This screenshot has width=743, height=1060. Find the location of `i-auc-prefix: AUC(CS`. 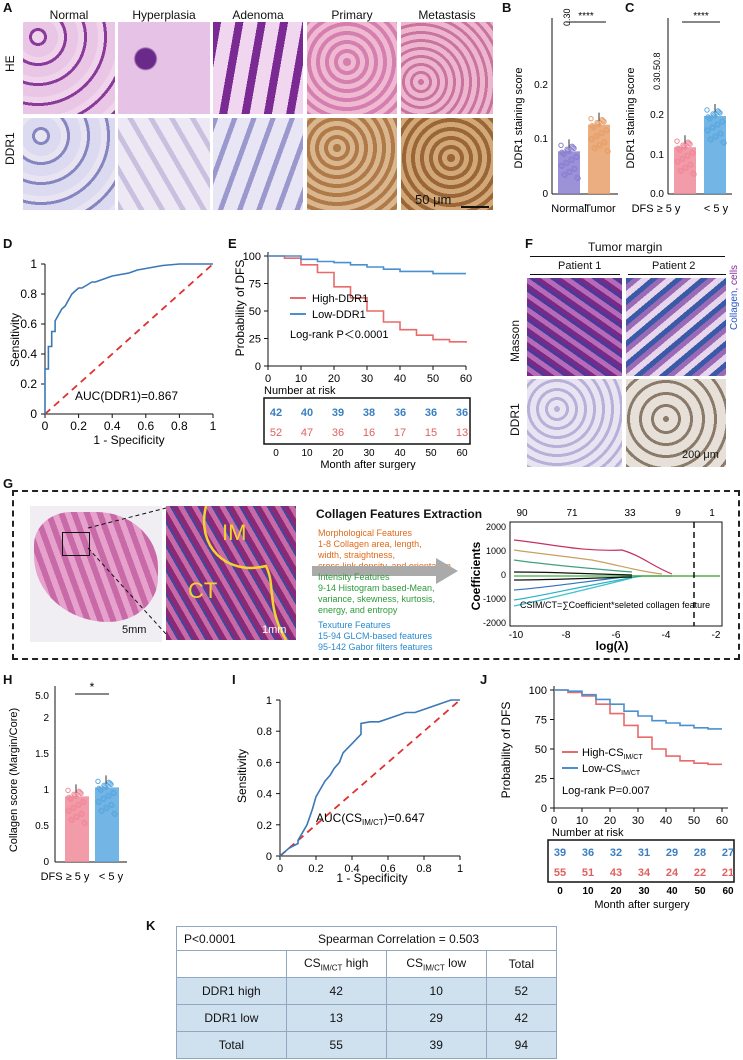

i-auc-prefix: AUC(CS is located at coordinates (339, 818).